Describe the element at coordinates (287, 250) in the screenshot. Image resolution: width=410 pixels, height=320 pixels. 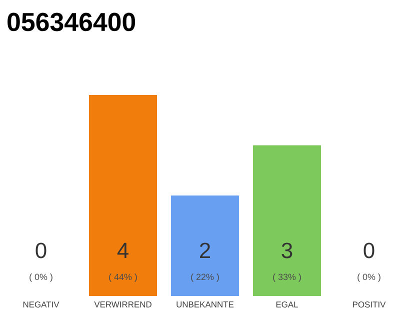
I see `data-label: 3` at that location.